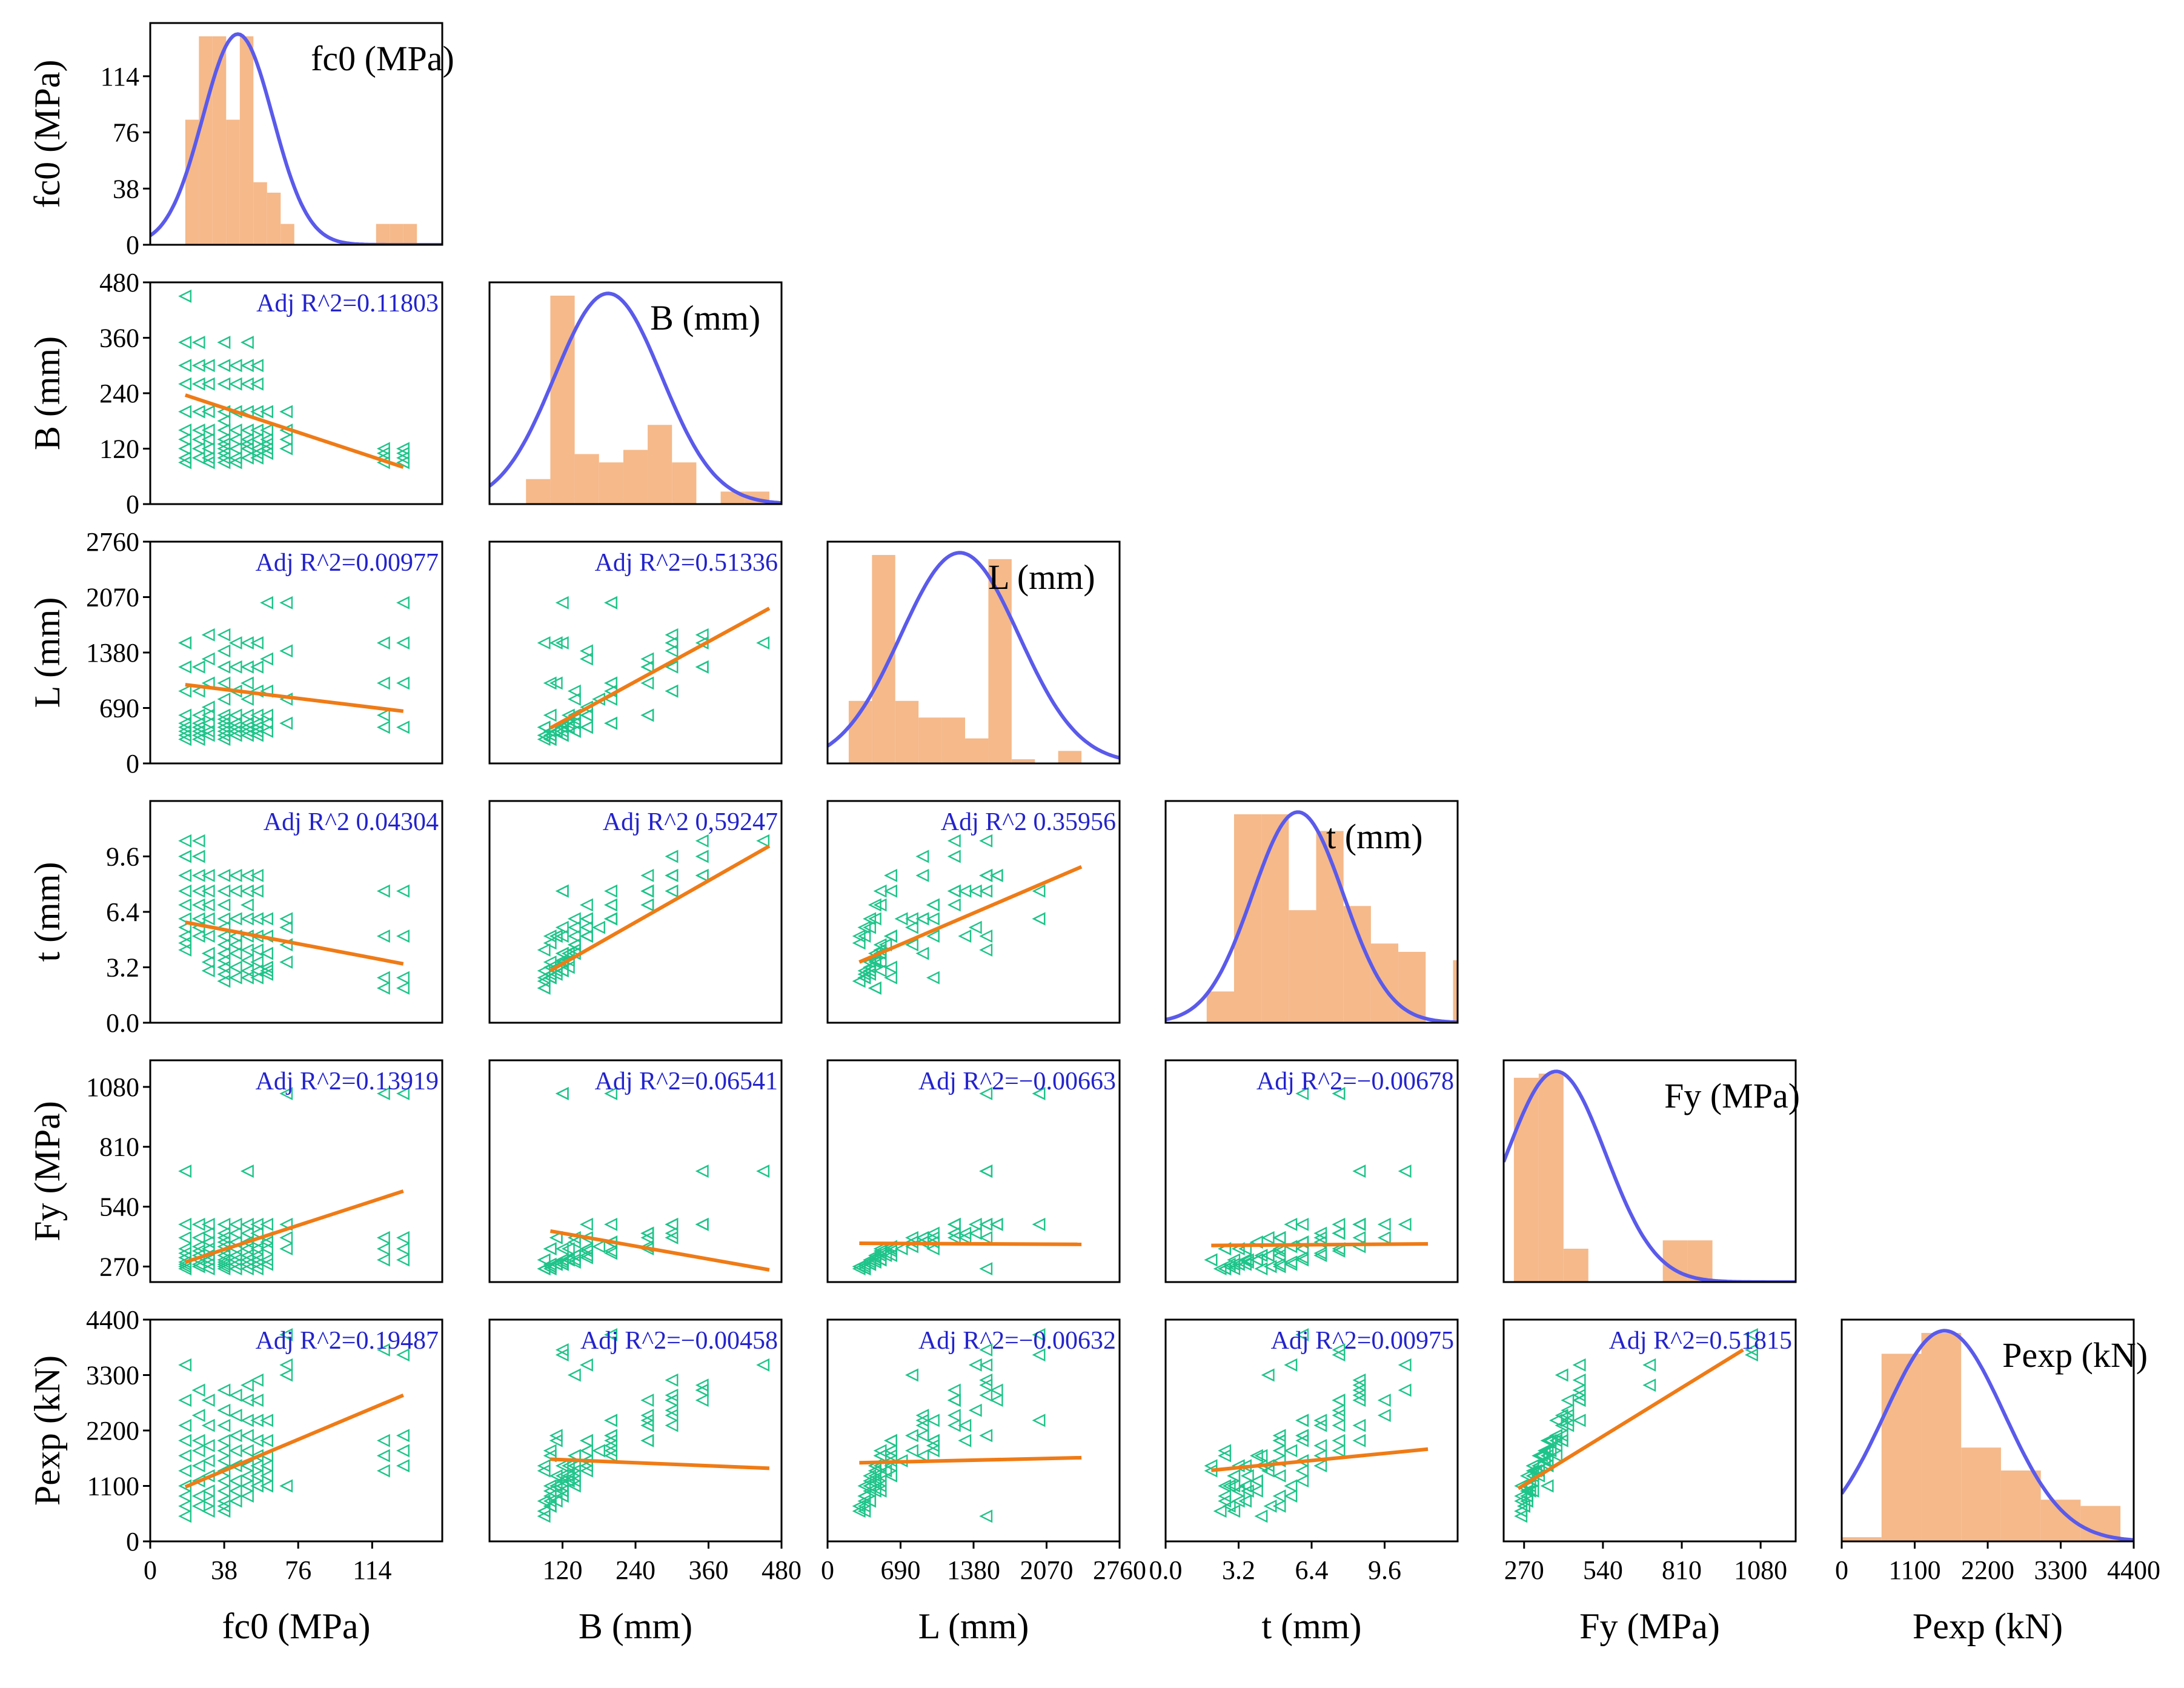 The image size is (2184, 1688). Describe the element at coordinates (973, 1171) in the screenshot. I see `panel-fy-vs-l: Adj R^2=−0.00663` at that location.